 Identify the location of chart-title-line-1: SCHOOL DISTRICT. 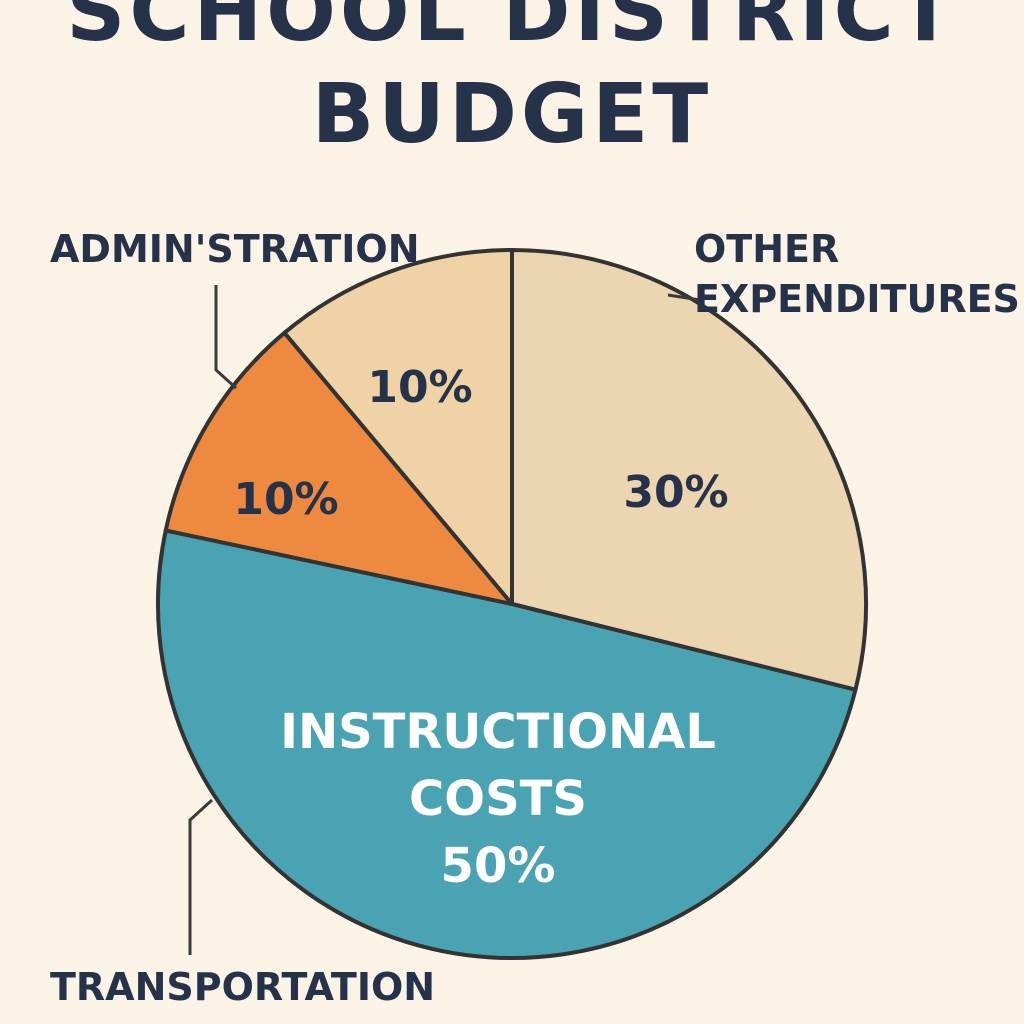
(511, 30).